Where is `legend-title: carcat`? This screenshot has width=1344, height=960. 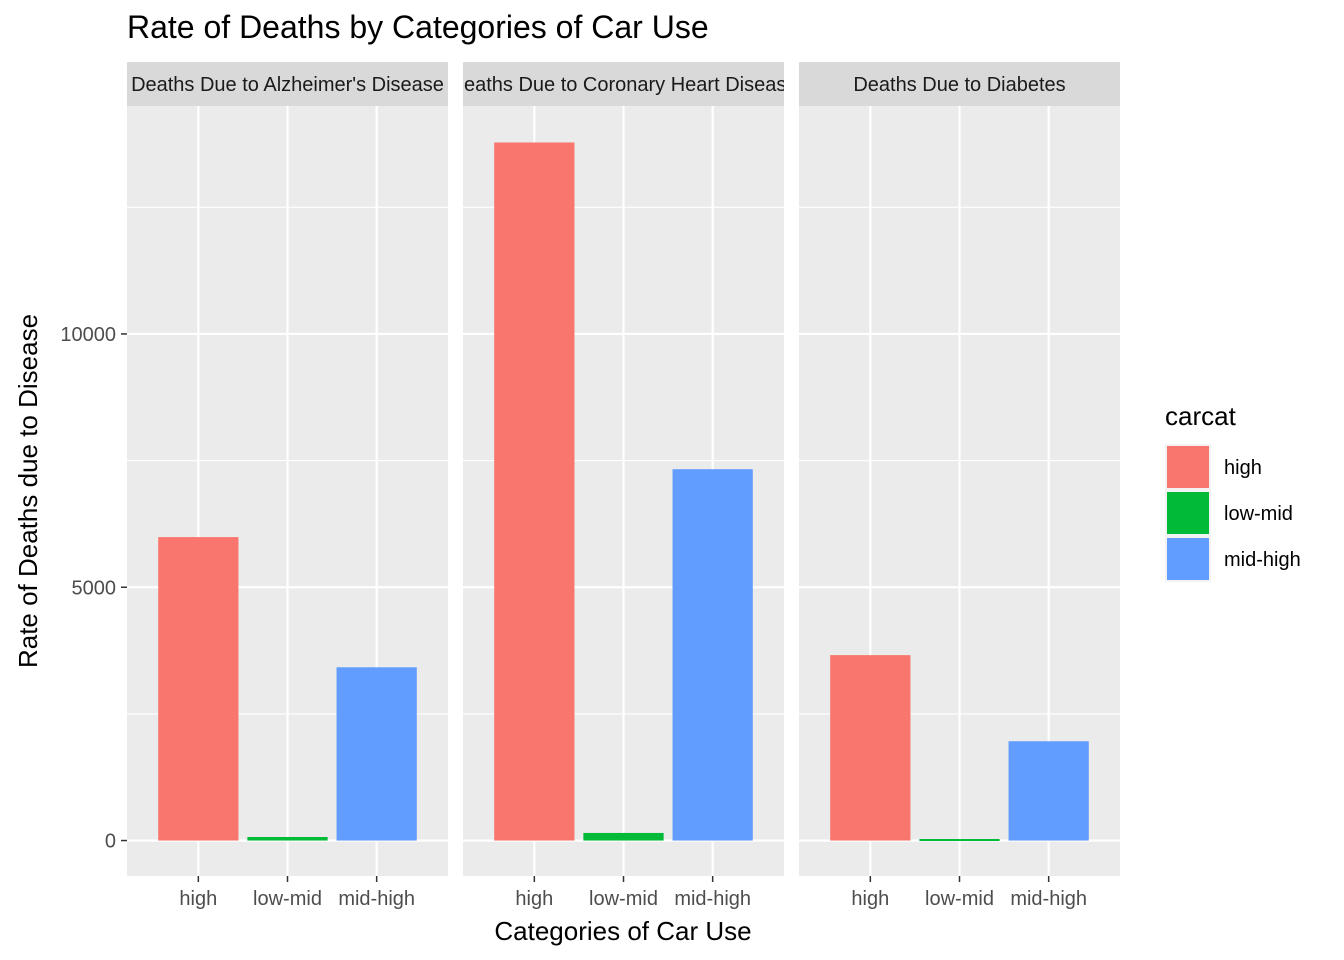 legend-title: carcat is located at coordinates (1201, 416).